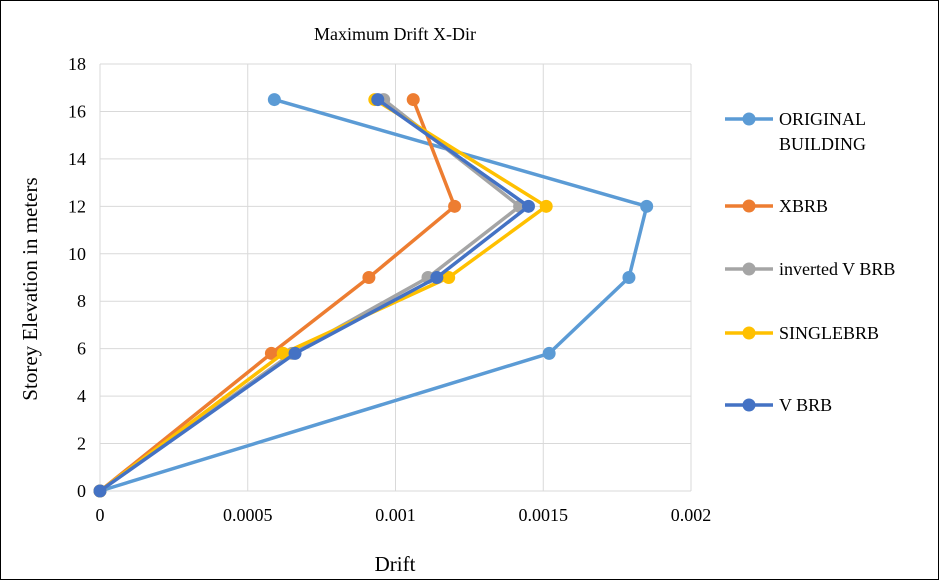  Describe the element at coordinates (100, 515) in the screenshot. I see `x-tick-label: 0` at that location.